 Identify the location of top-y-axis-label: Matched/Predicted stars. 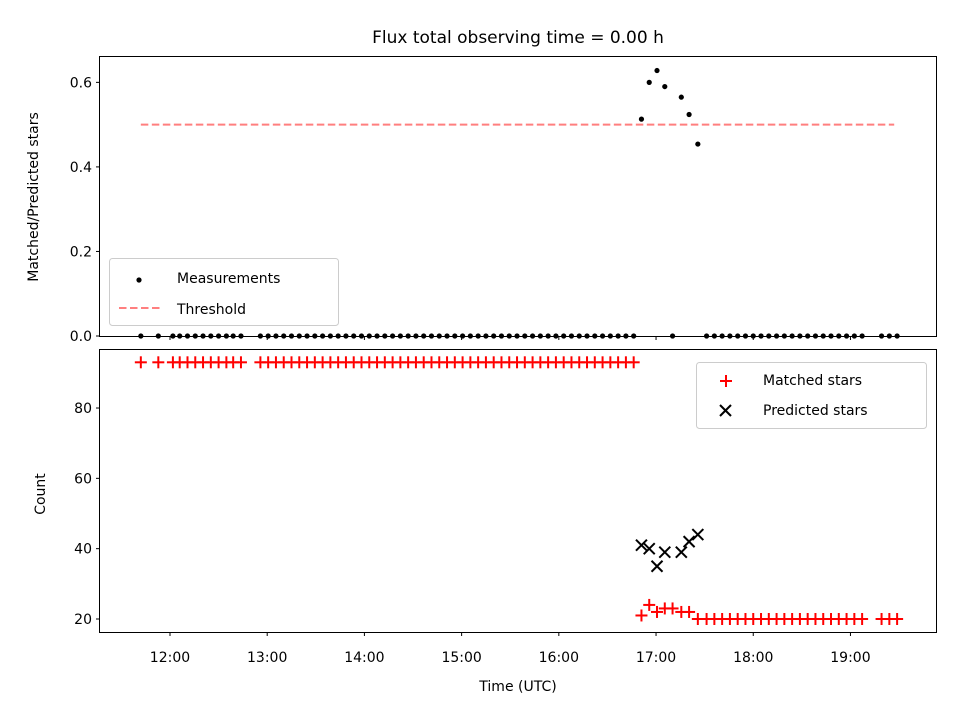
(34, 197).